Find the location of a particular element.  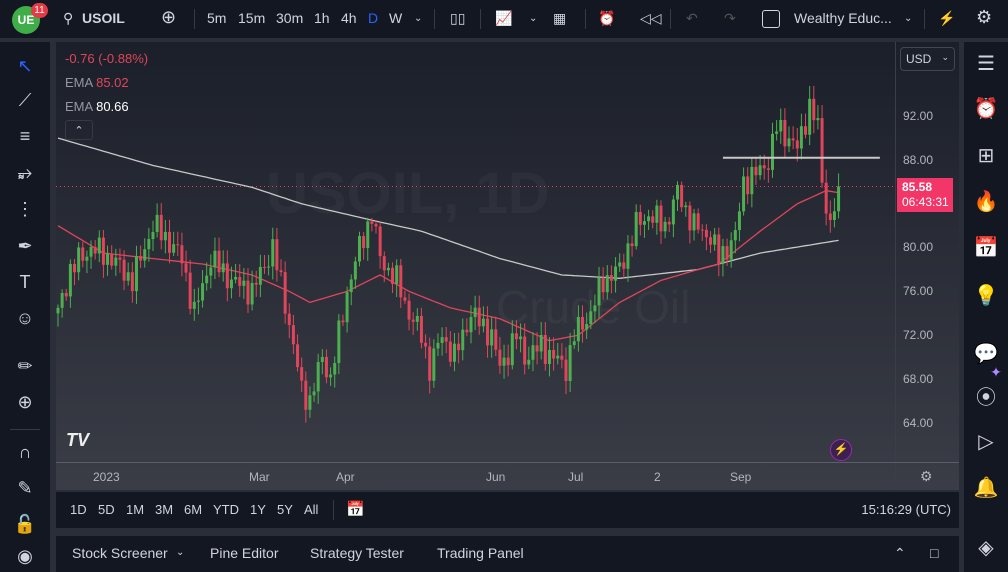

pattern-icon: ⥵ is located at coordinates (25, 172).